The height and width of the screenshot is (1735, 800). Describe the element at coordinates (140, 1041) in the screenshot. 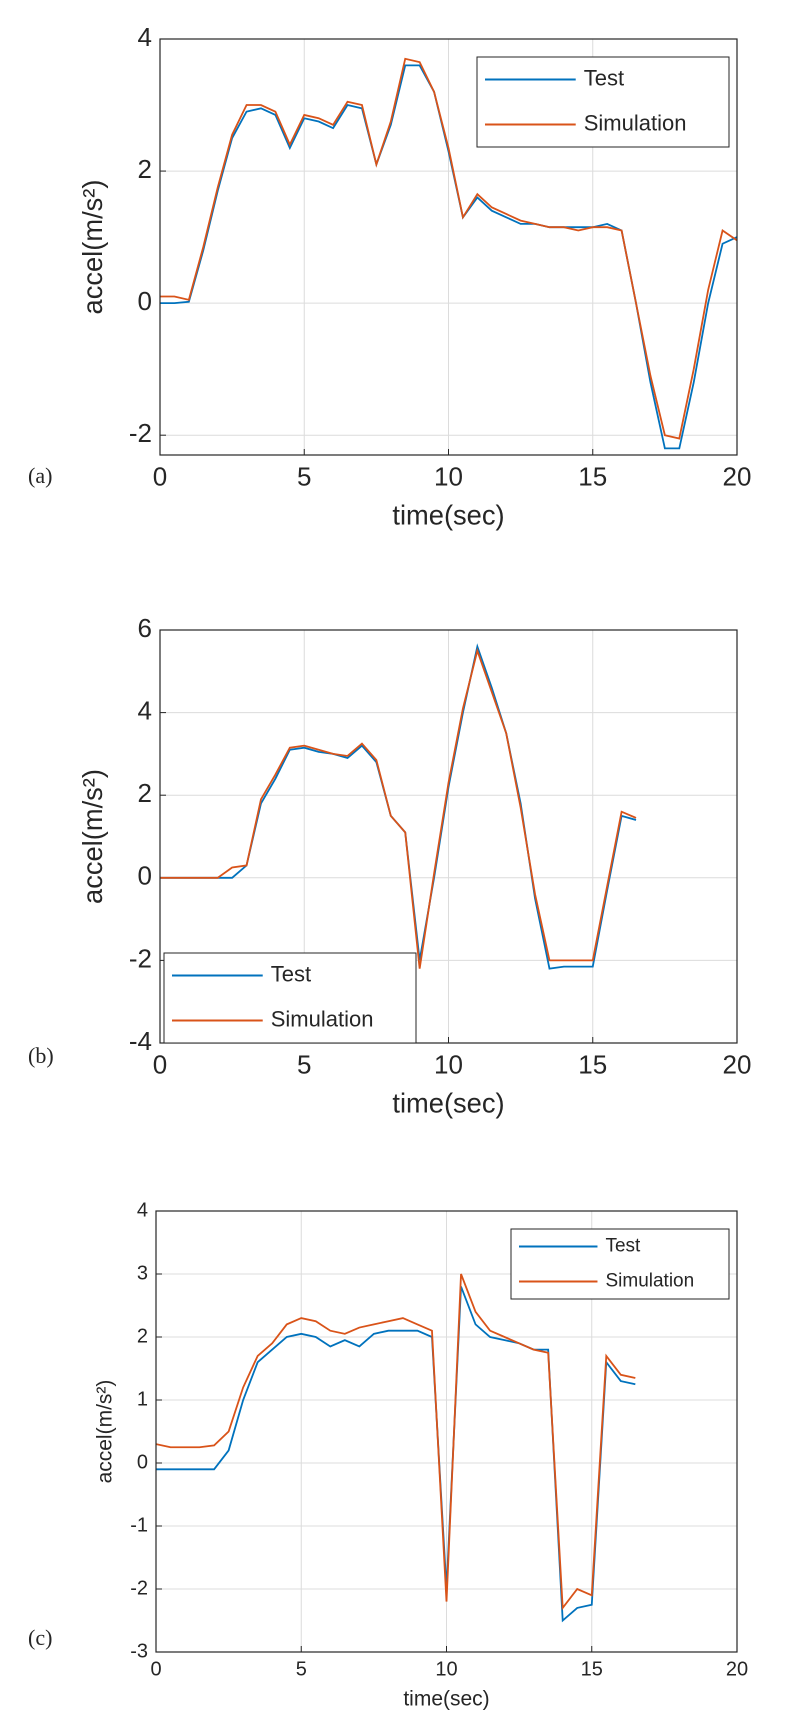

I see `y-tick-label: -4` at that location.